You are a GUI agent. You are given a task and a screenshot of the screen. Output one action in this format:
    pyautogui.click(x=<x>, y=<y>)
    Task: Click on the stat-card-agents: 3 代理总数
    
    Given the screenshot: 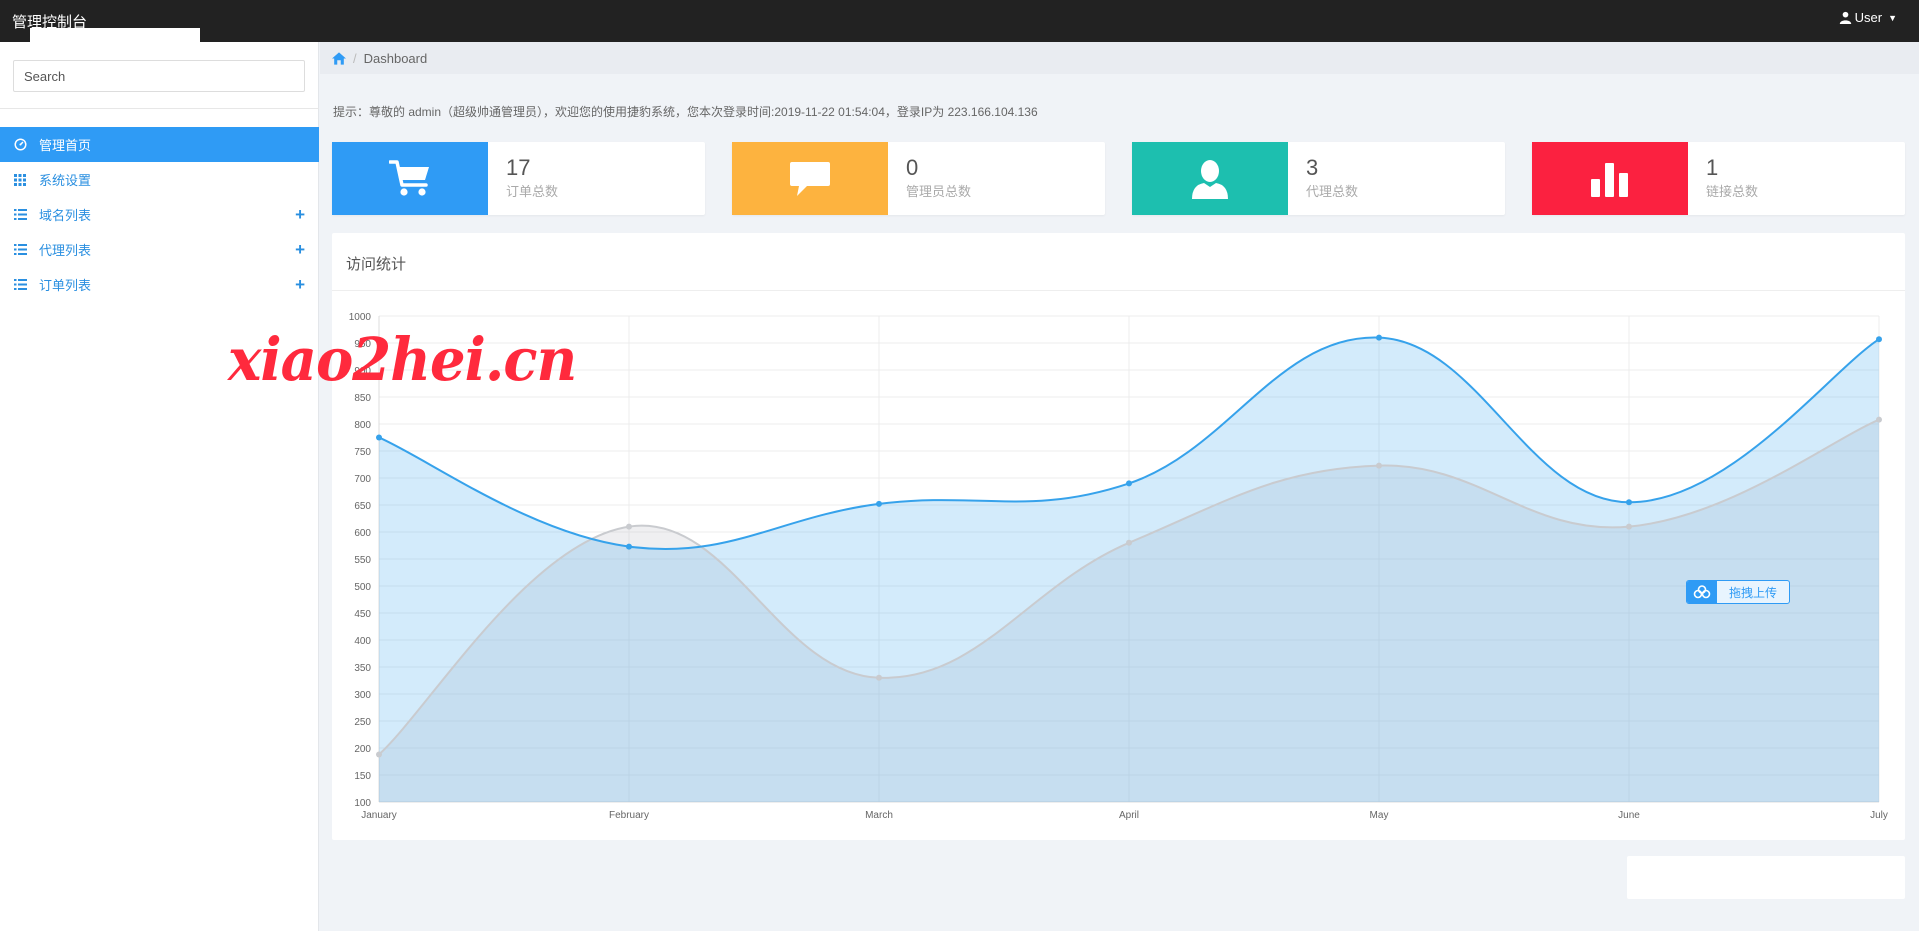 What is the action you would take?
    pyautogui.click(x=1318, y=178)
    